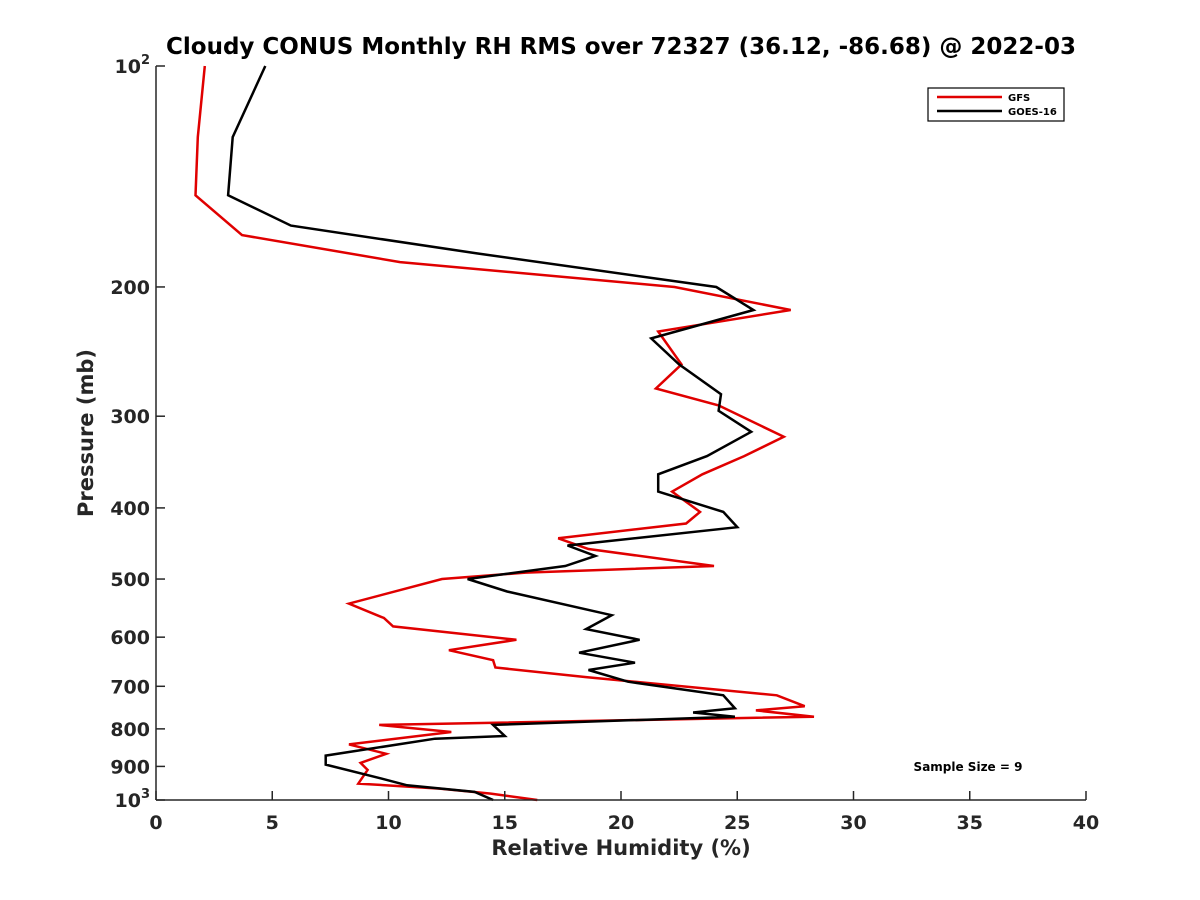 This screenshot has height=900, width=1200. Describe the element at coordinates (620, 848) in the screenshot. I see `x-axis-label: Relative Humidity (%)` at that location.